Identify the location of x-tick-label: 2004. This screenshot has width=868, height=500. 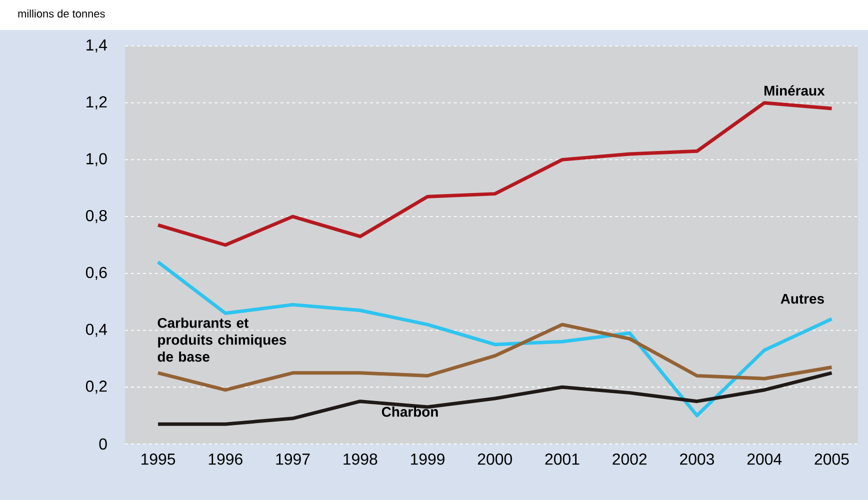
(764, 459).